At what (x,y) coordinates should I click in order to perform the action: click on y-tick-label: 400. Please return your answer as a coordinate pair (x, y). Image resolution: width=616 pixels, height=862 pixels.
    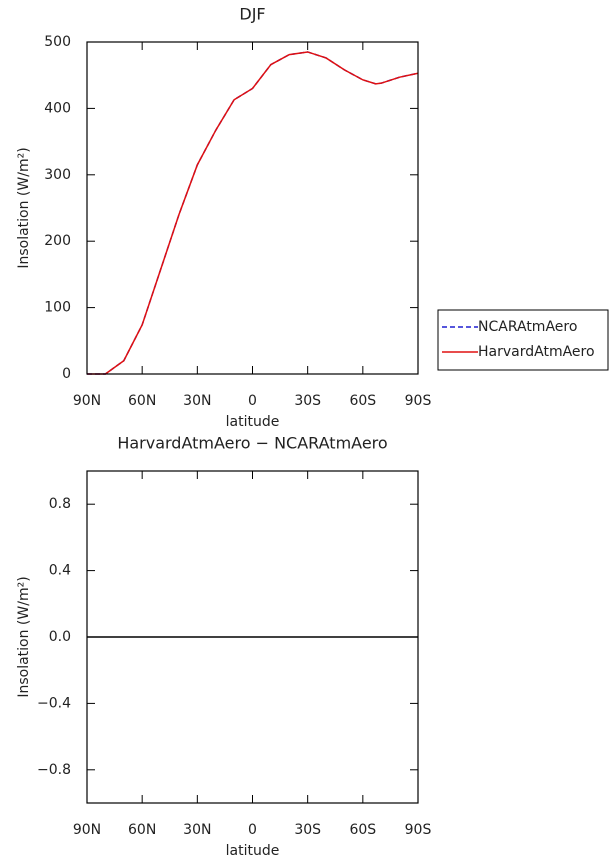
    Looking at the image, I should click on (57, 108).